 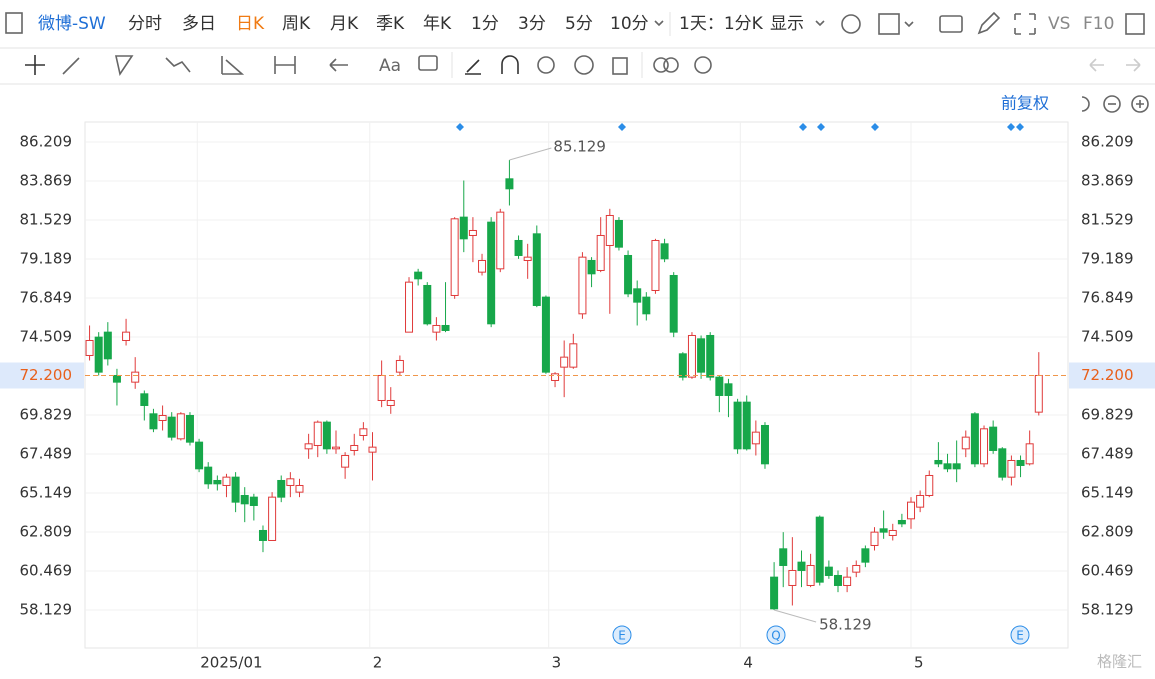 I want to click on lock-tool, so click(x=546, y=65).